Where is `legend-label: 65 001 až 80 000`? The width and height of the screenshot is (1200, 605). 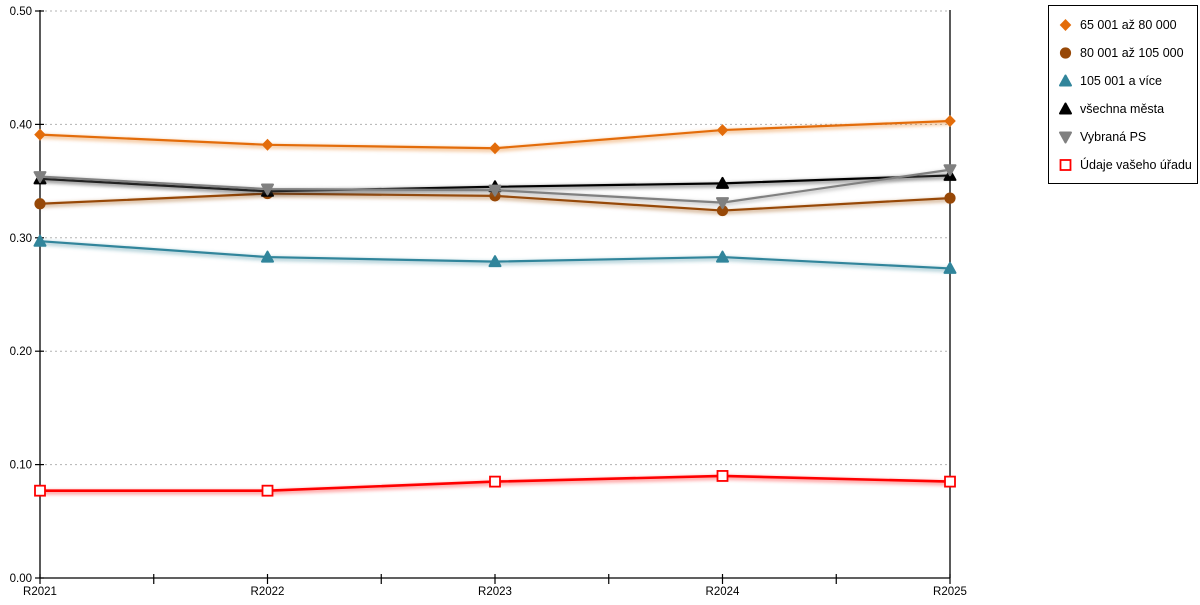 legend-label: 65 001 až 80 000 is located at coordinates (1128, 24).